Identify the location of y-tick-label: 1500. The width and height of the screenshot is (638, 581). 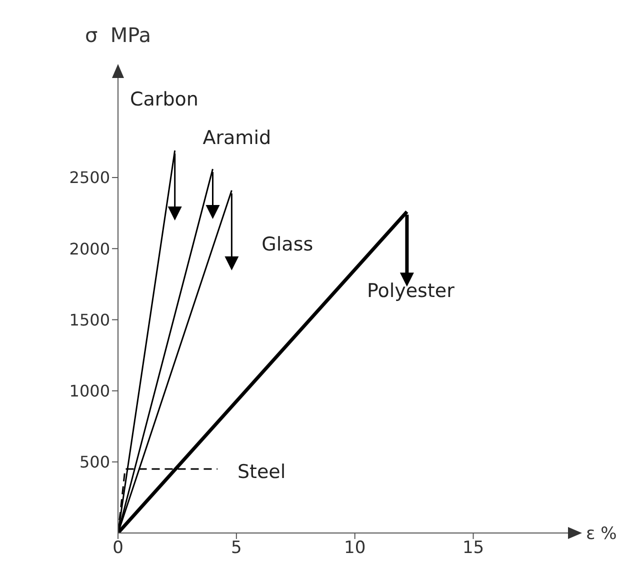
(89, 320).